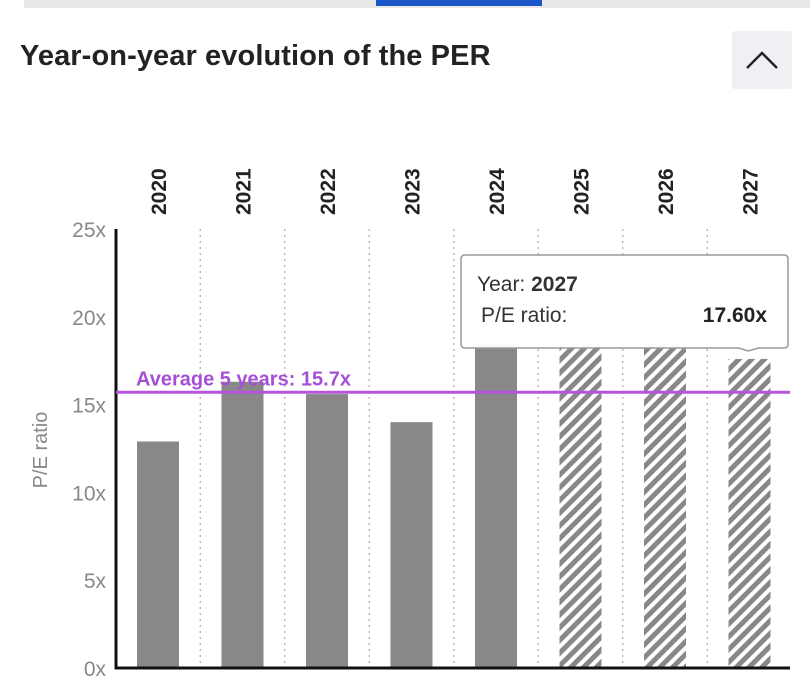  Describe the element at coordinates (735, 315) in the screenshot. I see `tooltip-ratio-value: 17.60x` at that location.